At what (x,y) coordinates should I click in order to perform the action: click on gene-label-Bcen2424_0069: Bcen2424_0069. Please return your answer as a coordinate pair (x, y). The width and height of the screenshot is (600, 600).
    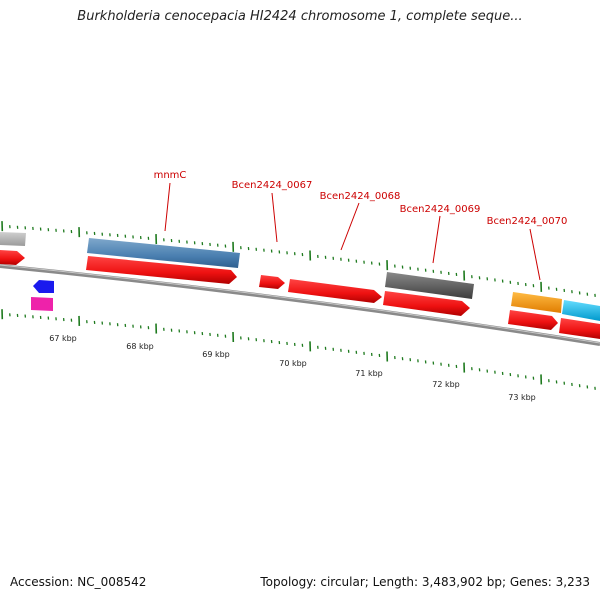
    Looking at the image, I should click on (440, 209).